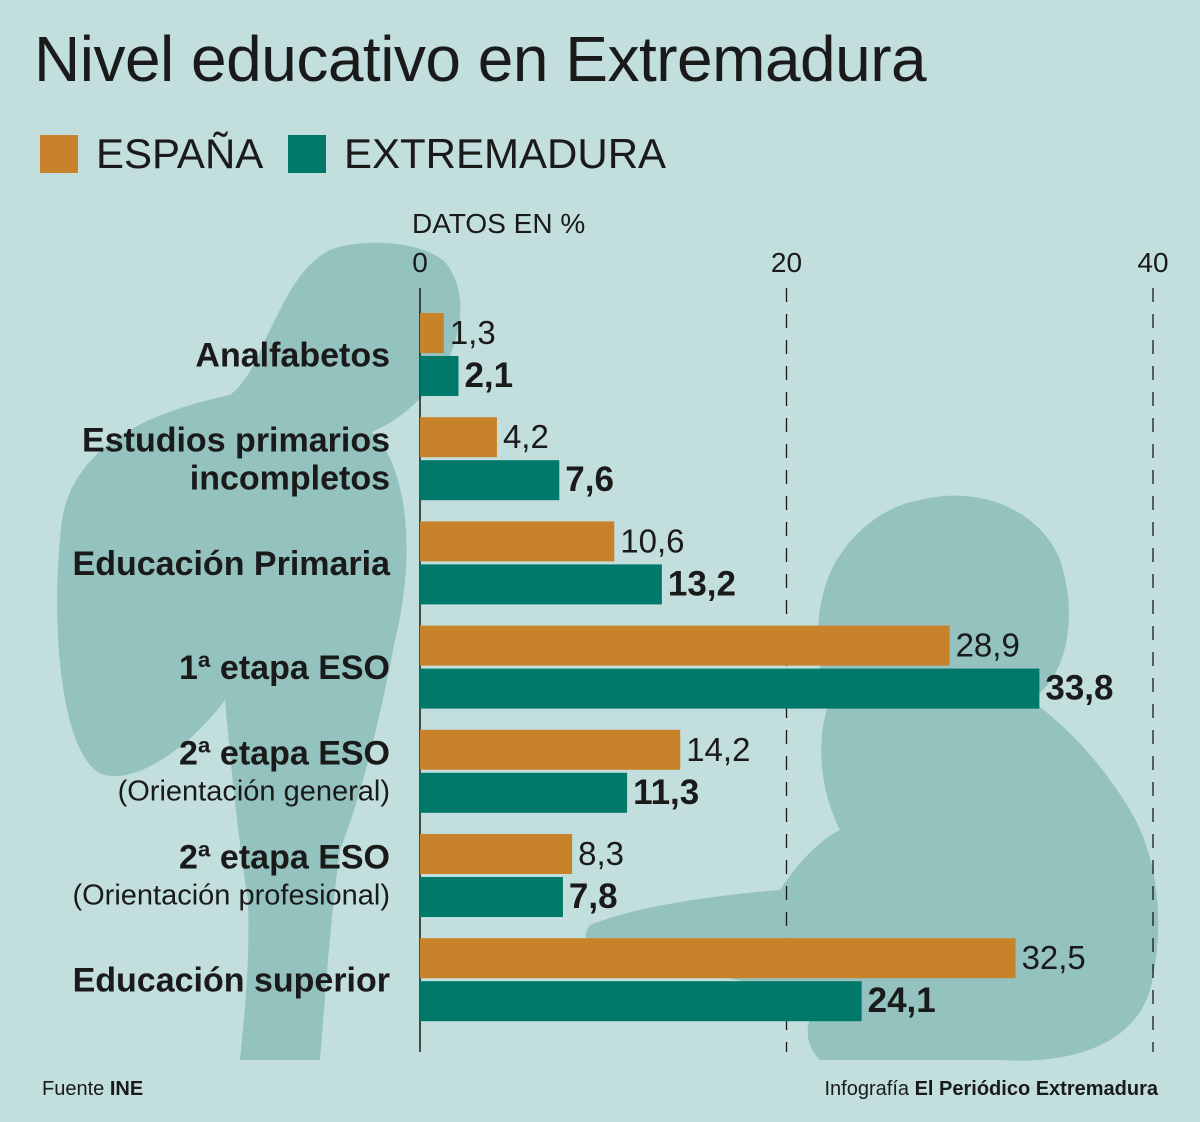 This screenshot has height=1122, width=1200. What do you see at coordinates (292, 356) in the screenshot?
I see `category-label-0: Analfabetos` at bounding box center [292, 356].